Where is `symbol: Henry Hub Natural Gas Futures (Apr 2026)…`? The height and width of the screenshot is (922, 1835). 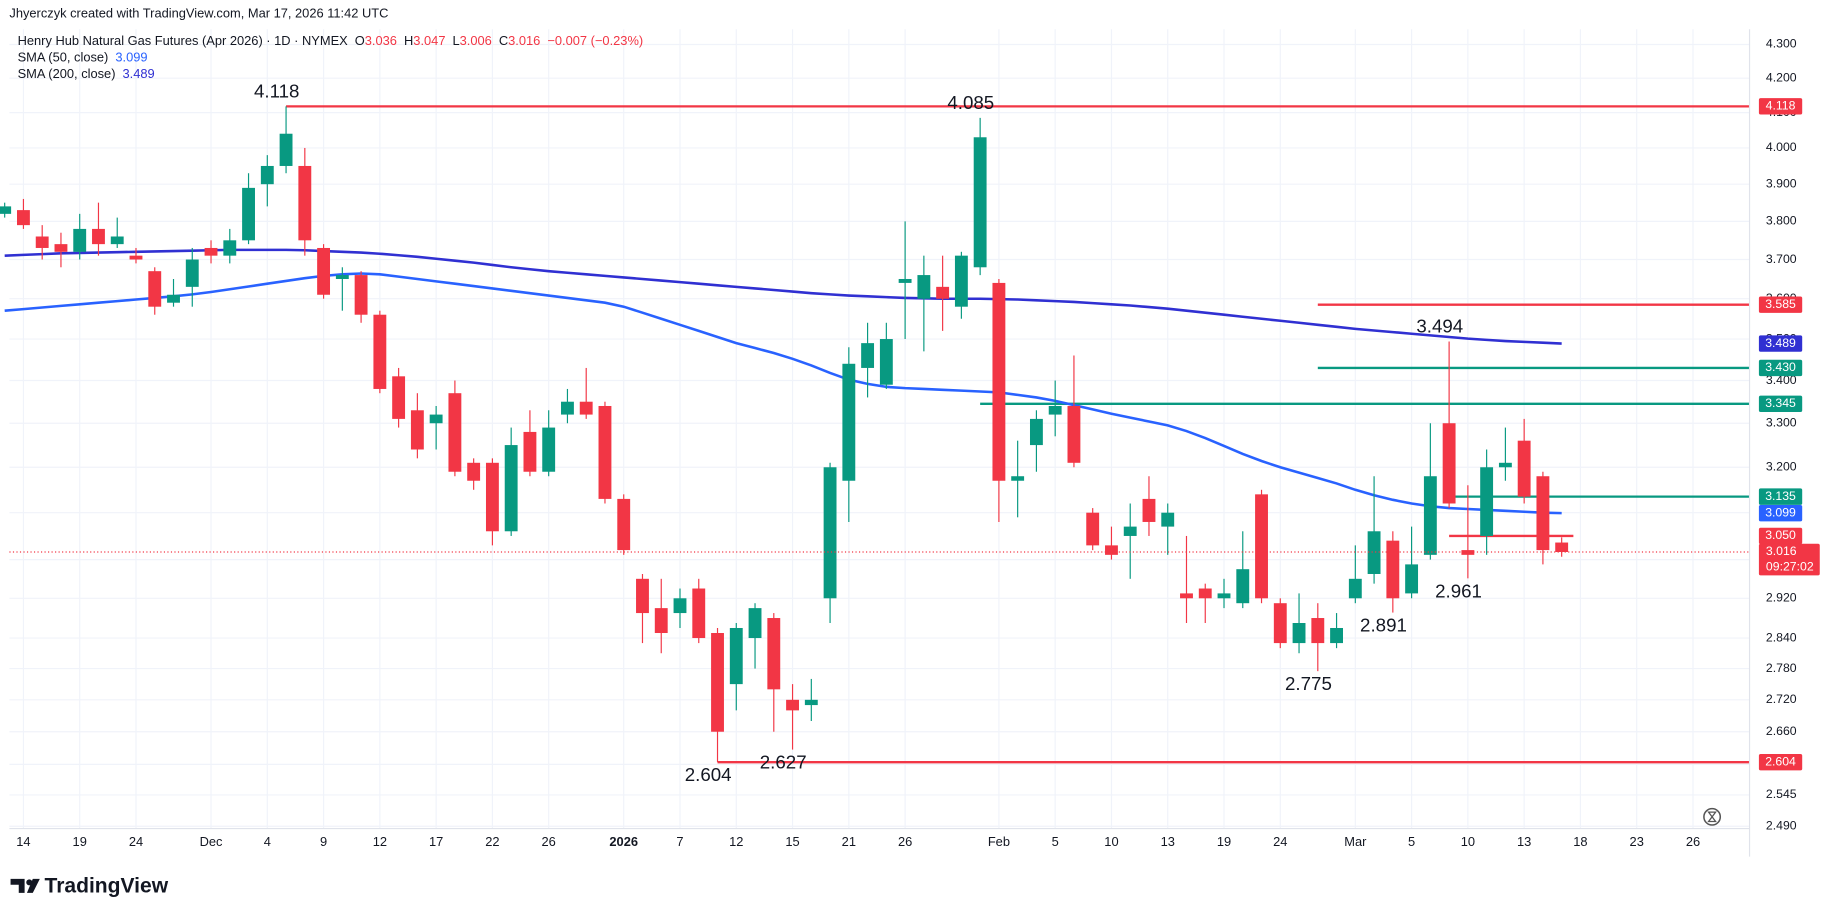 symbol: Henry Hub Natural Gas Futures (Apr 2026)… is located at coordinates (183, 41).